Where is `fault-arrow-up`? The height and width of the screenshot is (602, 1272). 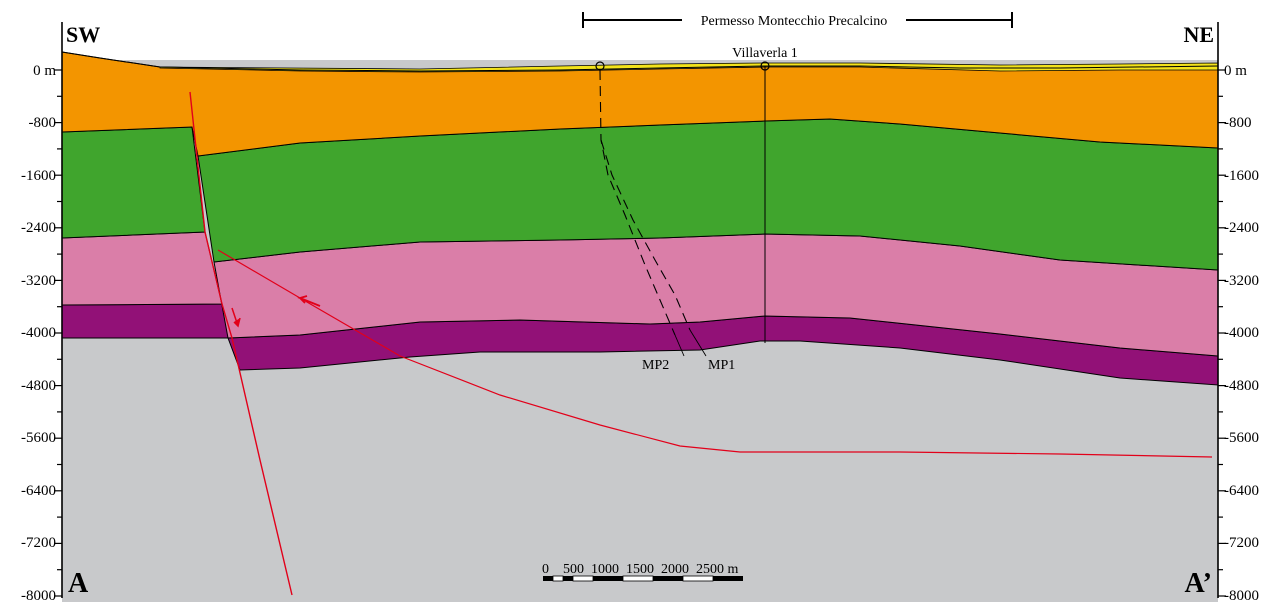
fault-arrow-up is located at coordinates (309, 301).